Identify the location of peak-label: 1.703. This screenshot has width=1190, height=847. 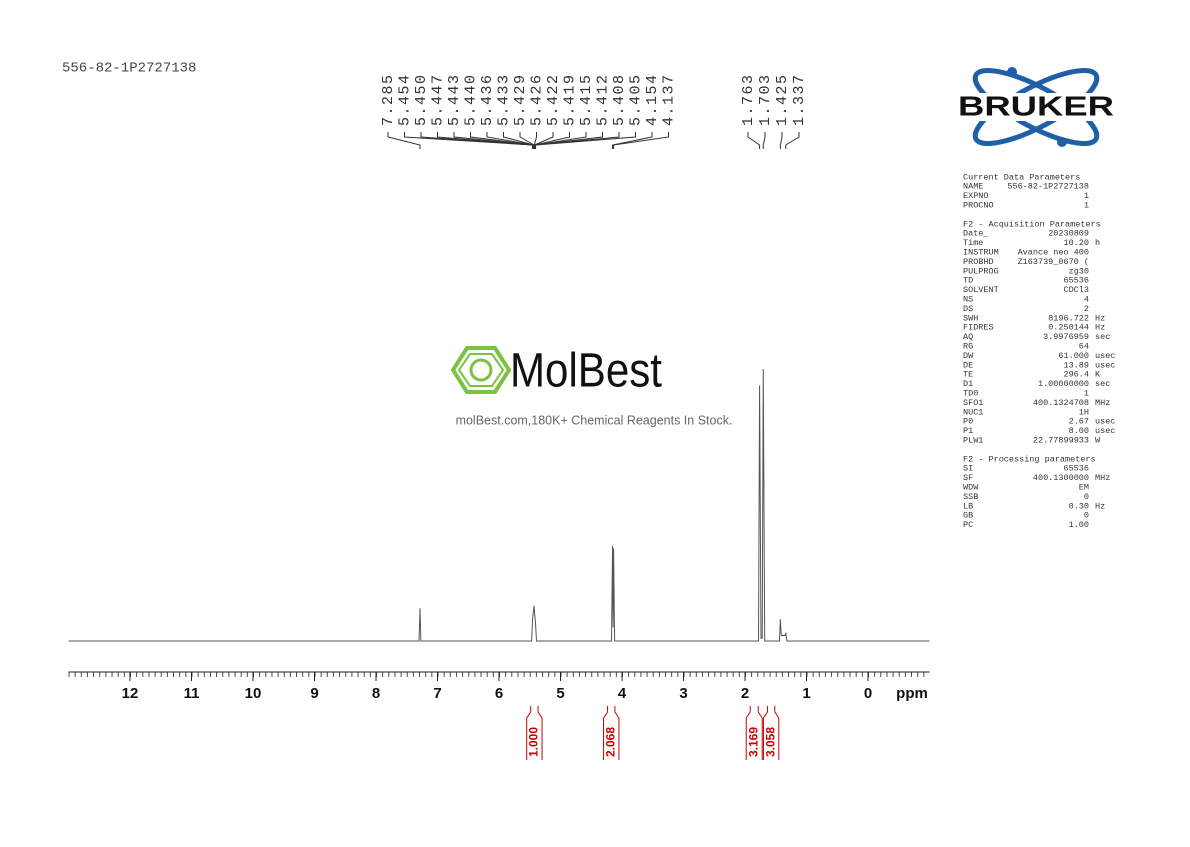
(765, 99).